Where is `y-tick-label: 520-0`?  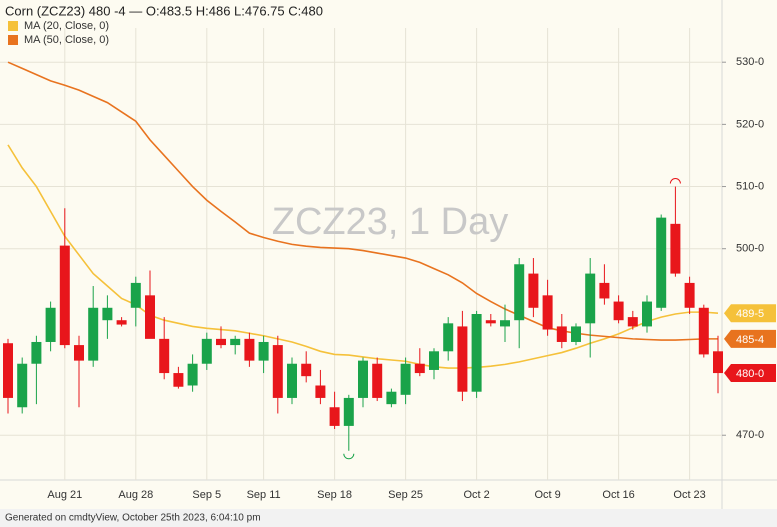
y-tick-label: 520-0 is located at coordinates (750, 124).